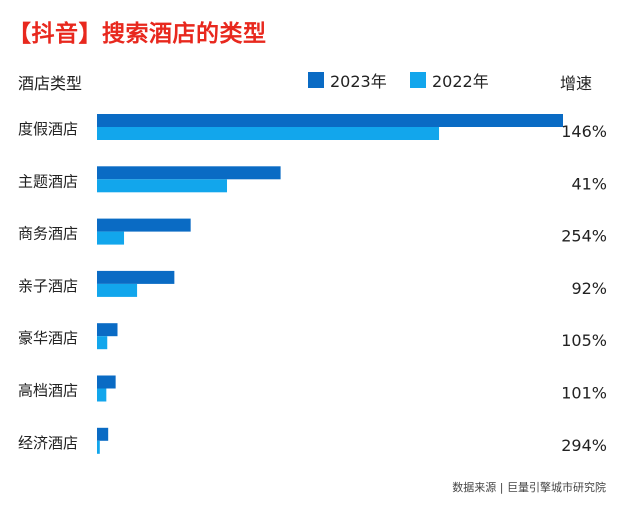 This screenshot has width=624, height=507. What do you see at coordinates (358, 81) in the screenshot?
I see `legend-label-2023: 2023年` at bounding box center [358, 81].